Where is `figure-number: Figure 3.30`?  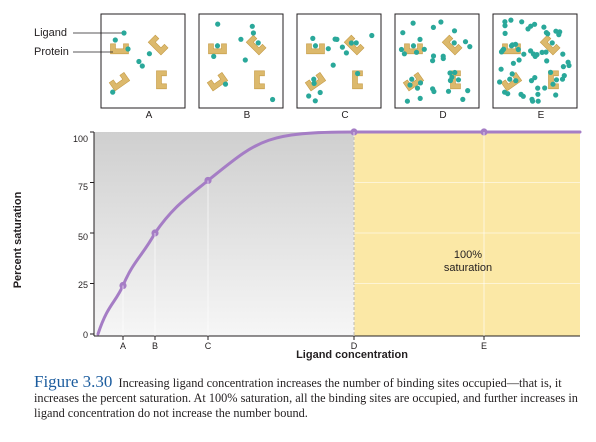 figure-number: Figure 3.30 is located at coordinates (73, 381).